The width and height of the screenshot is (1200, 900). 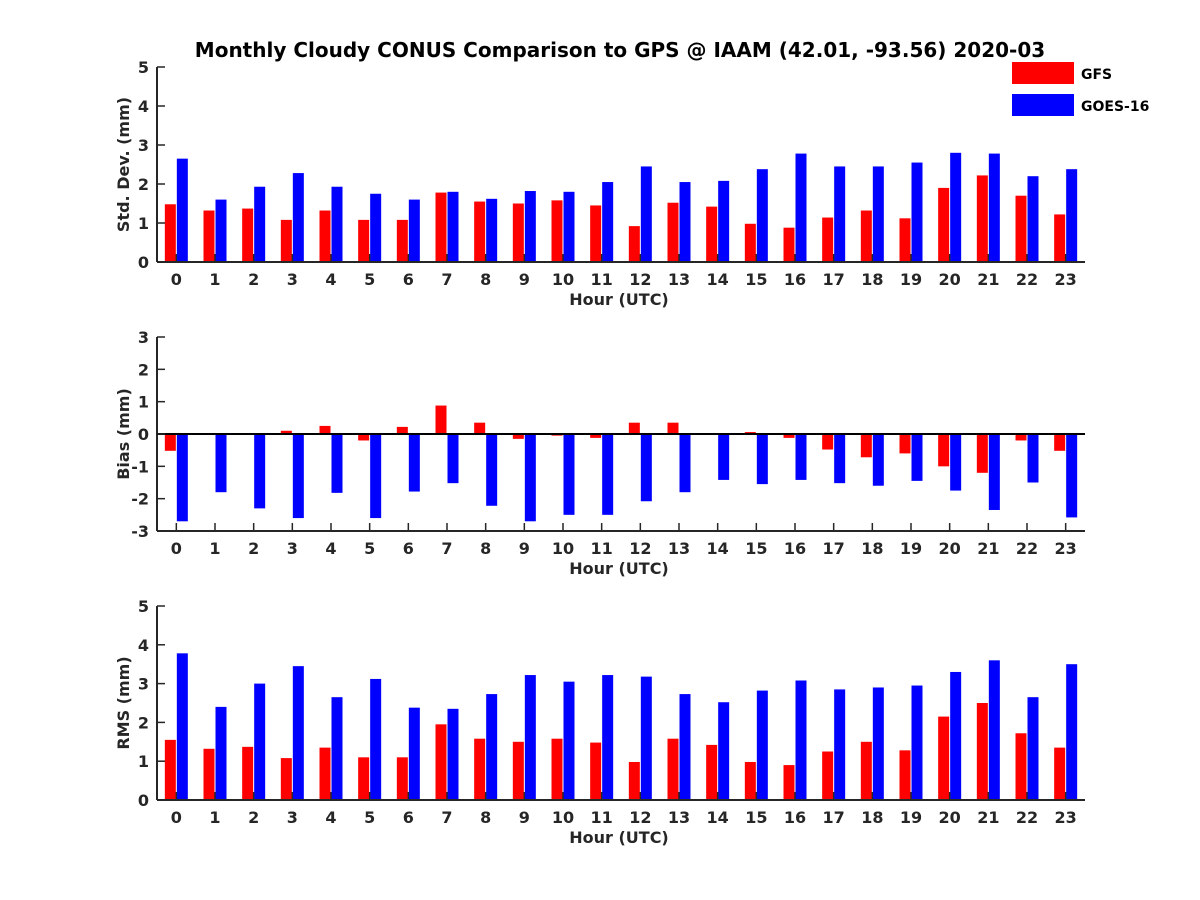 I want to click on x-tick-label: 7, so click(x=446, y=548).